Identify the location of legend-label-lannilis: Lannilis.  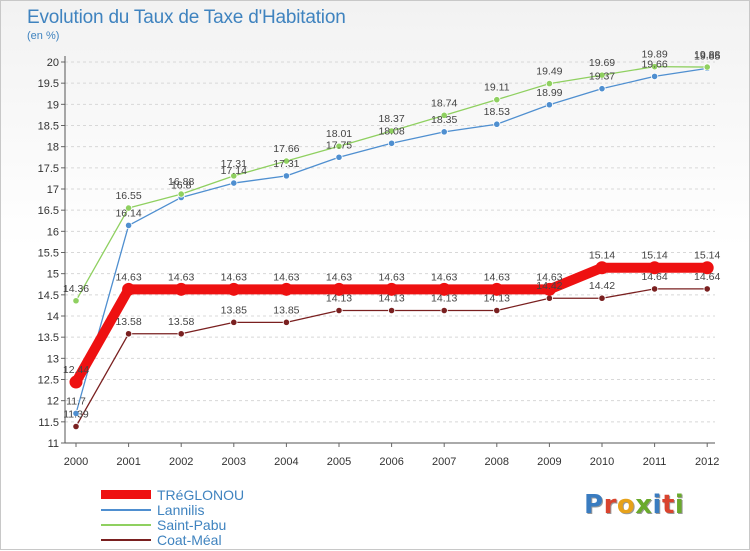
(181, 509).